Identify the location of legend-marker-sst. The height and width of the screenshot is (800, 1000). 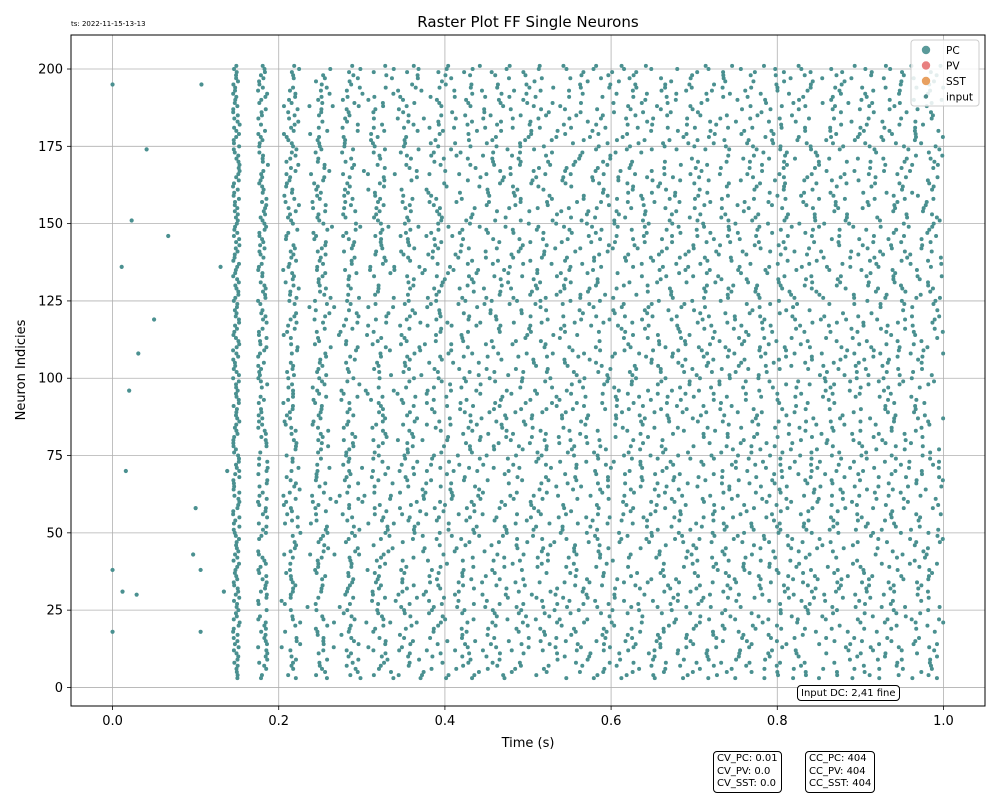
(926, 81).